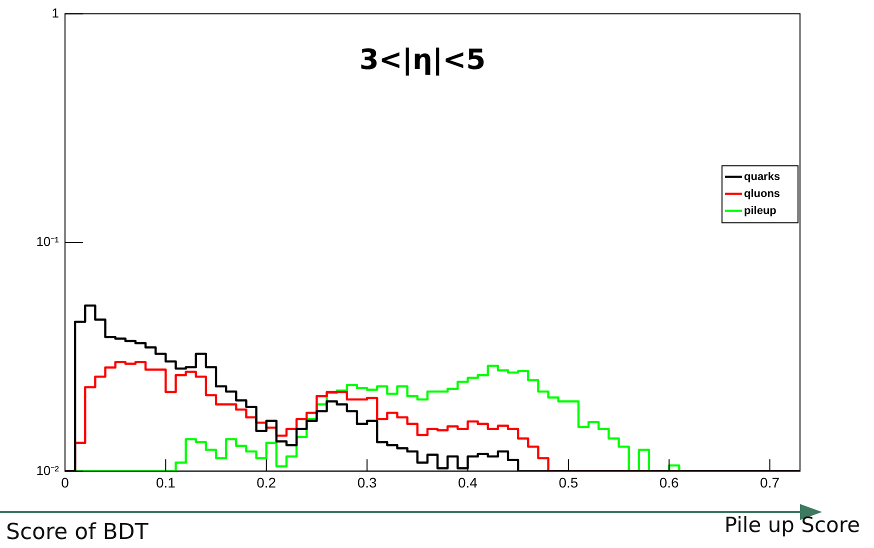 Image resolution: width=874 pixels, height=548 pixels. Describe the element at coordinates (48, 470) in the screenshot. I see `y-tick-label: 10⁻²` at that location.